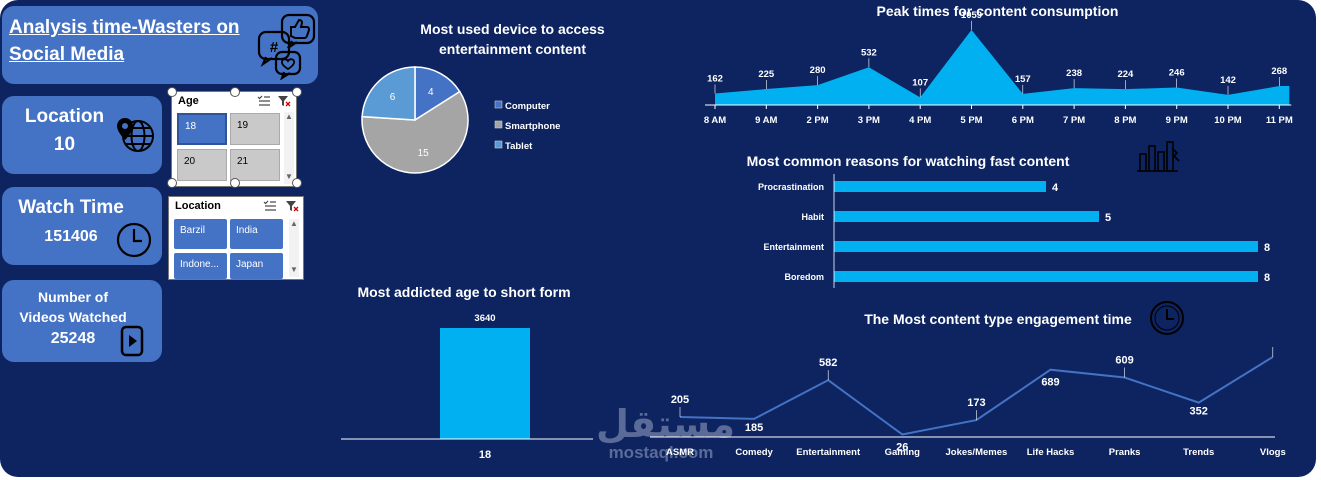 Image resolution: width=1321 pixels, height=480 pixels. I want to click on legend-label: Tablet, so click(519, 146).